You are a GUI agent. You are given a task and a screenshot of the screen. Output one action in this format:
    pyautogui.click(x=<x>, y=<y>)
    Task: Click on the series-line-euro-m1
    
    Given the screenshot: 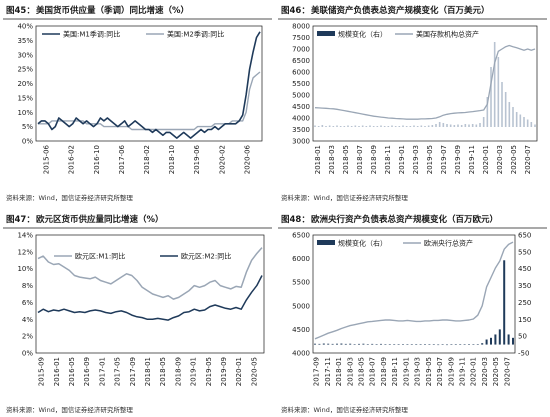 What is the action you would take?
    pyautogui.click(x=150, y=273)
    